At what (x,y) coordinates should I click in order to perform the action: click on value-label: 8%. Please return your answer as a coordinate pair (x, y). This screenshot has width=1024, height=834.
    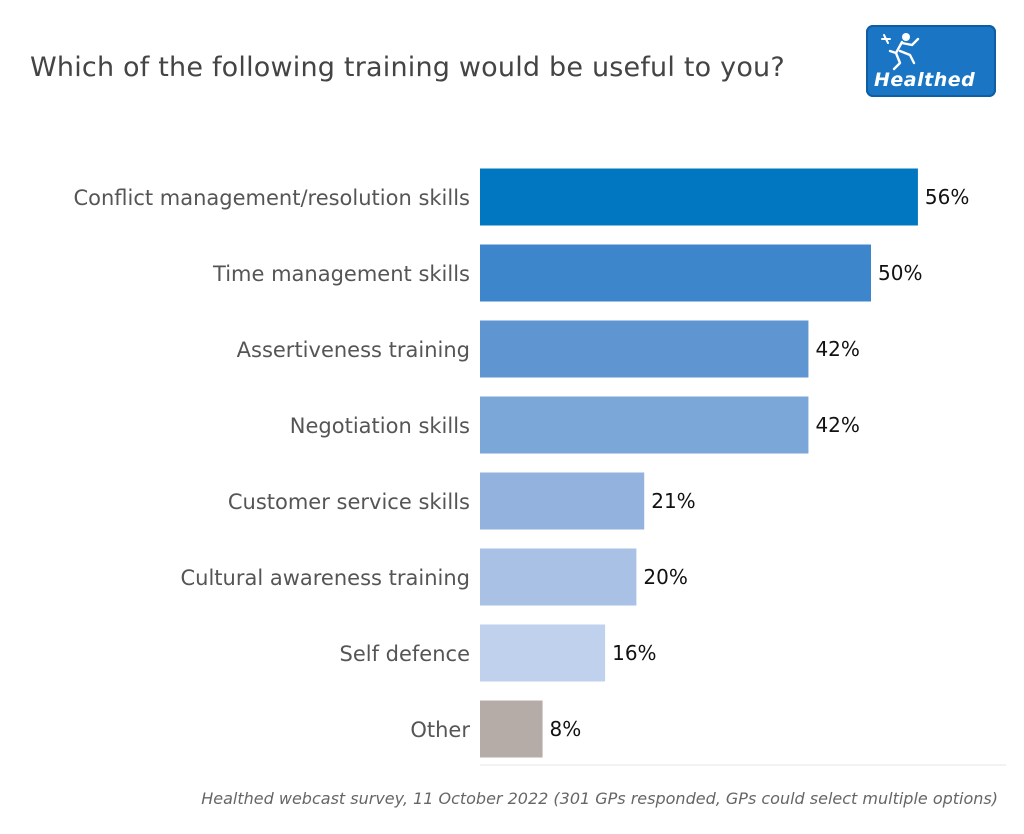
    Looking at the image, I should click on (566, 729).